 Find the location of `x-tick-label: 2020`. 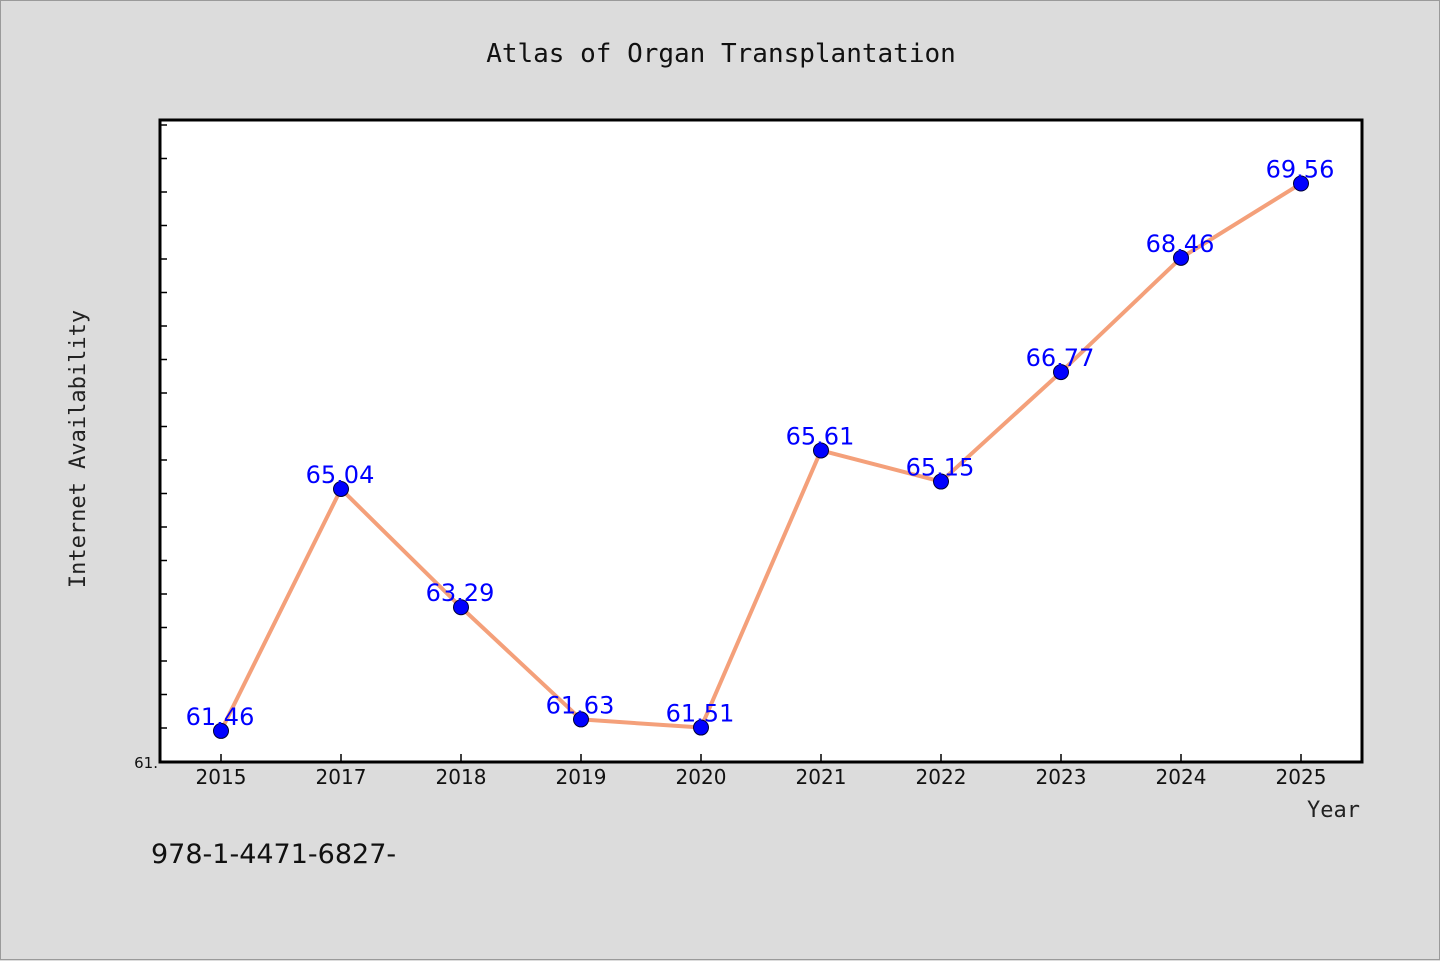

x-tick-label: 2020 is located at coordinates (701, 777).